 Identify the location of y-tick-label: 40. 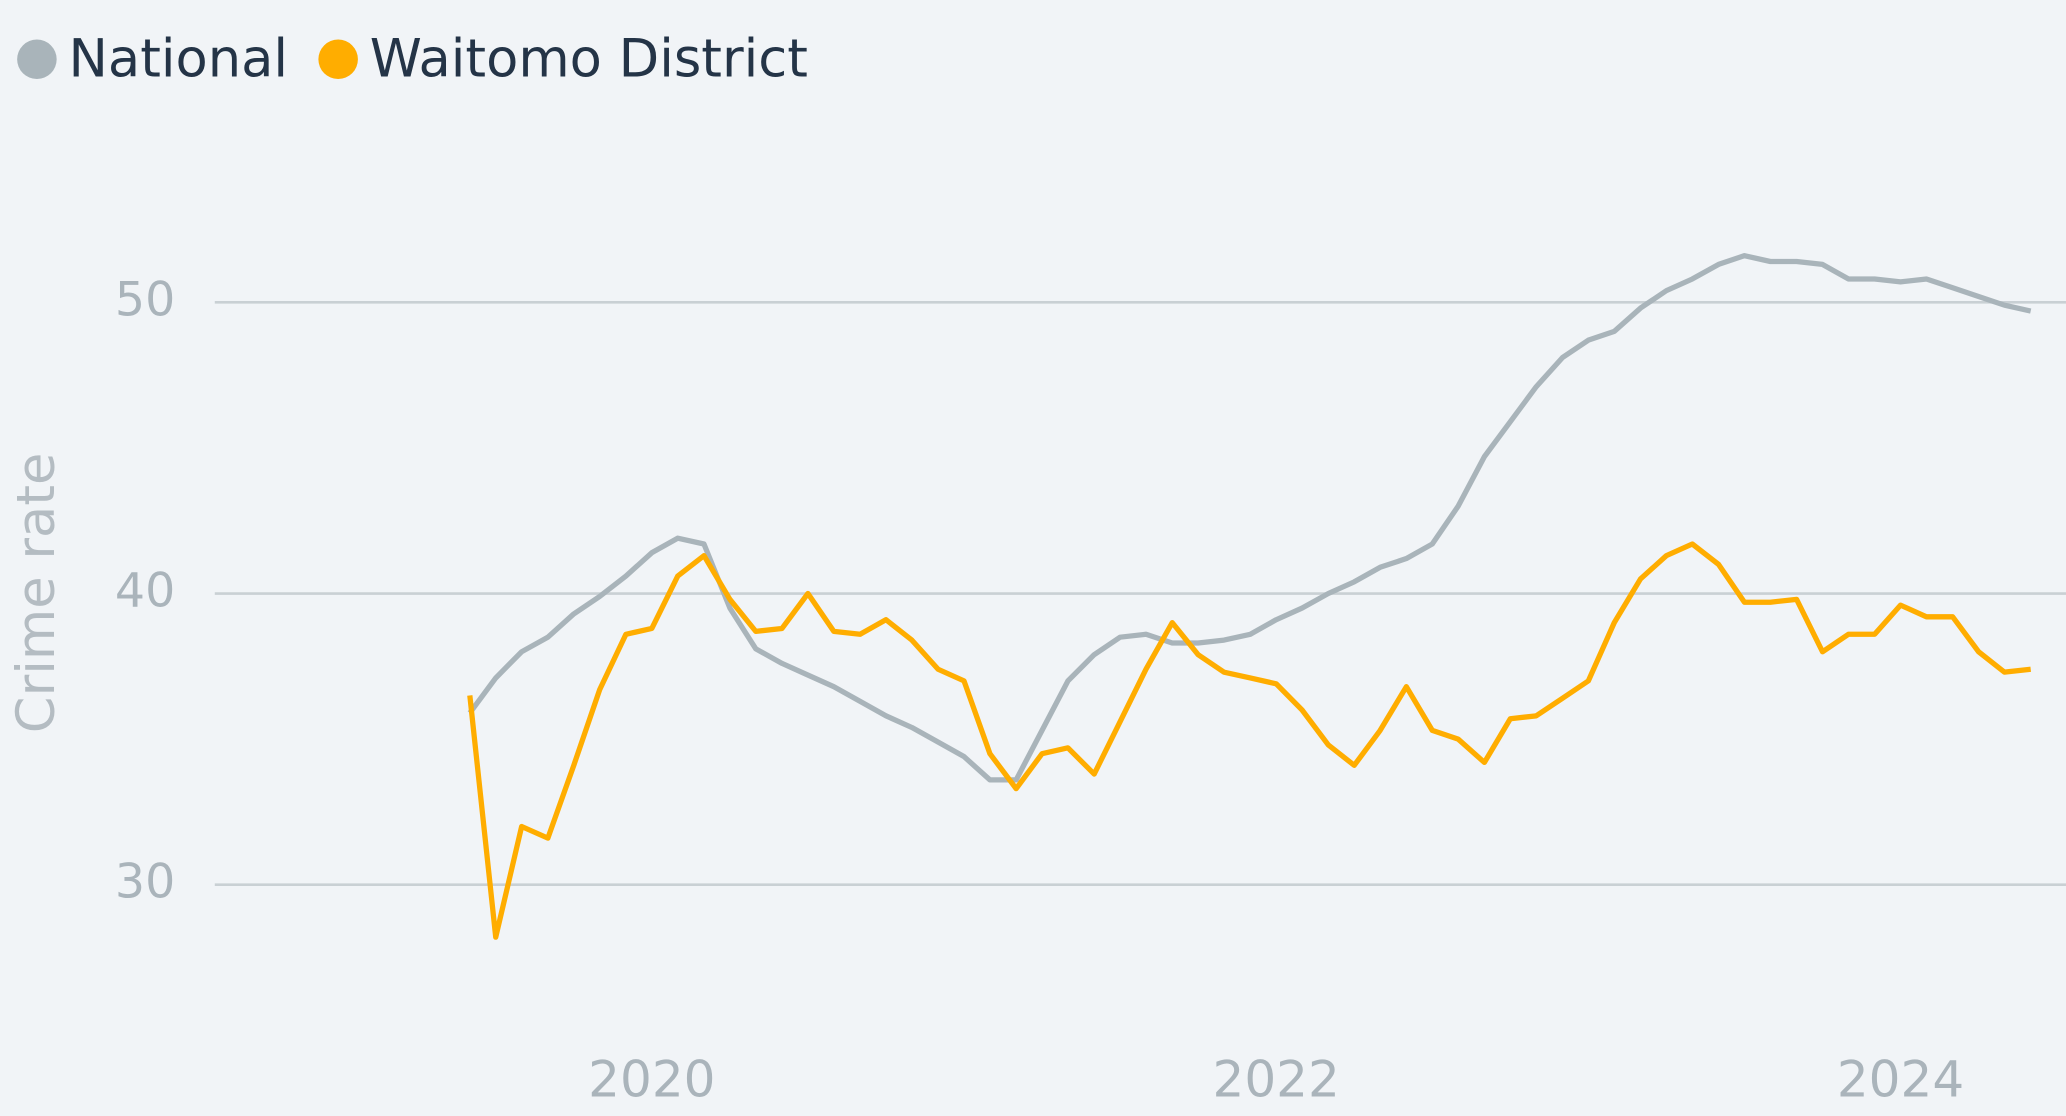
(145, 591).